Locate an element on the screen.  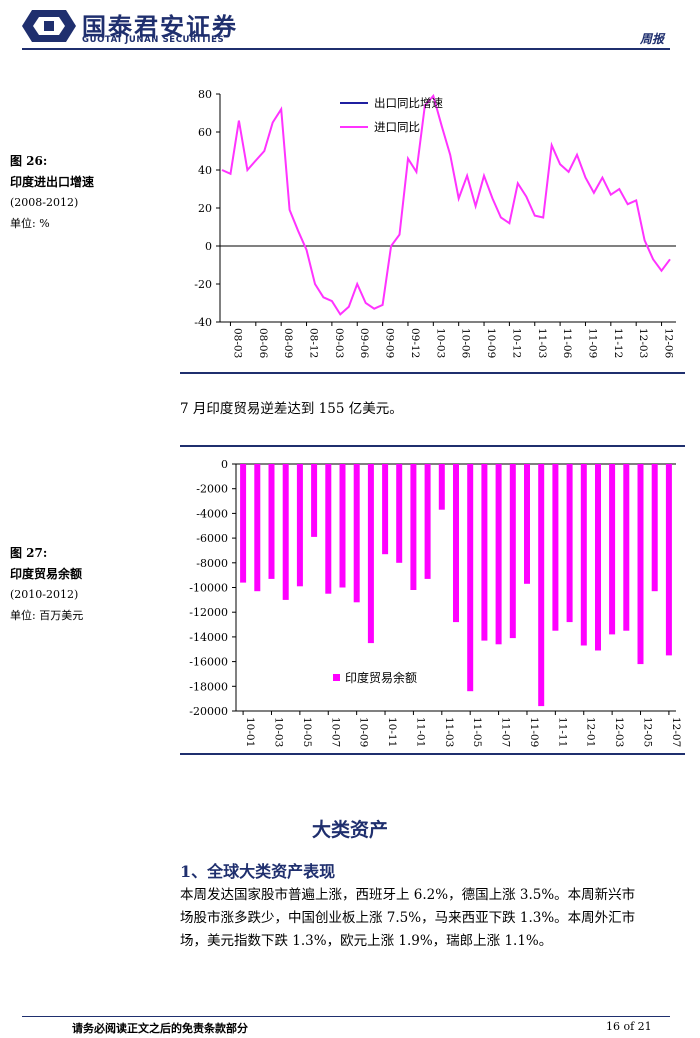
paragraph-line-2: 场股市涨多跌少，中国创业板上涨 7.5%，马来西亚下跌 1.3%。本周外汇市 is located at coordinates (408, 918).